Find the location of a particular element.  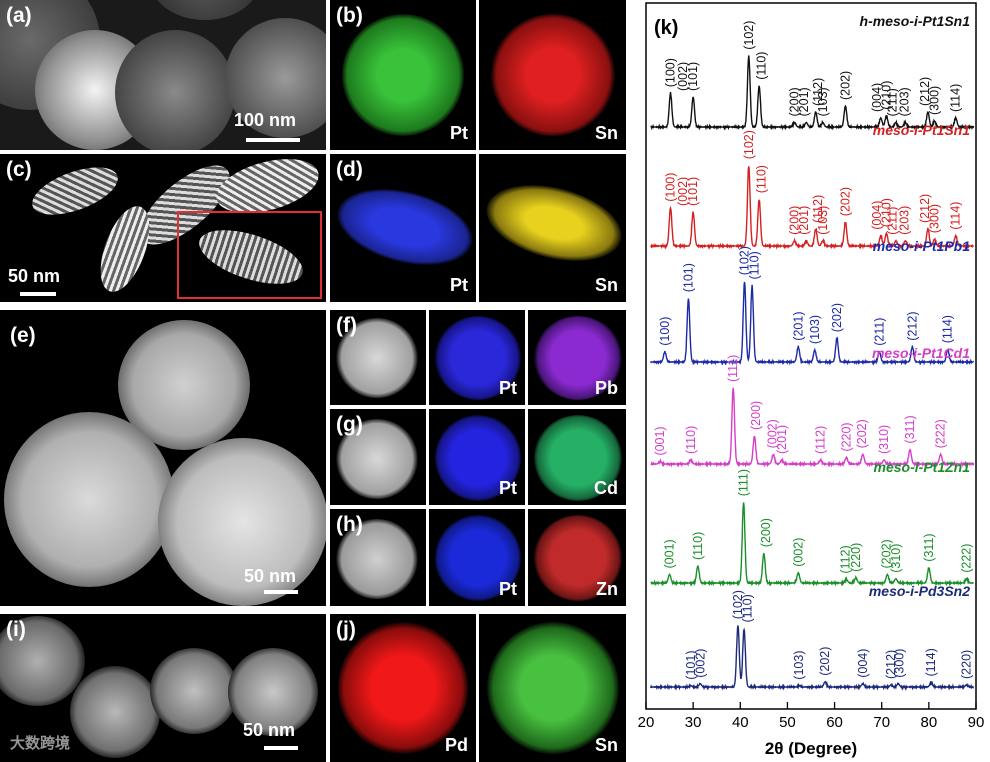

x-tick-label: 50 is located at coordinates (787, 722).